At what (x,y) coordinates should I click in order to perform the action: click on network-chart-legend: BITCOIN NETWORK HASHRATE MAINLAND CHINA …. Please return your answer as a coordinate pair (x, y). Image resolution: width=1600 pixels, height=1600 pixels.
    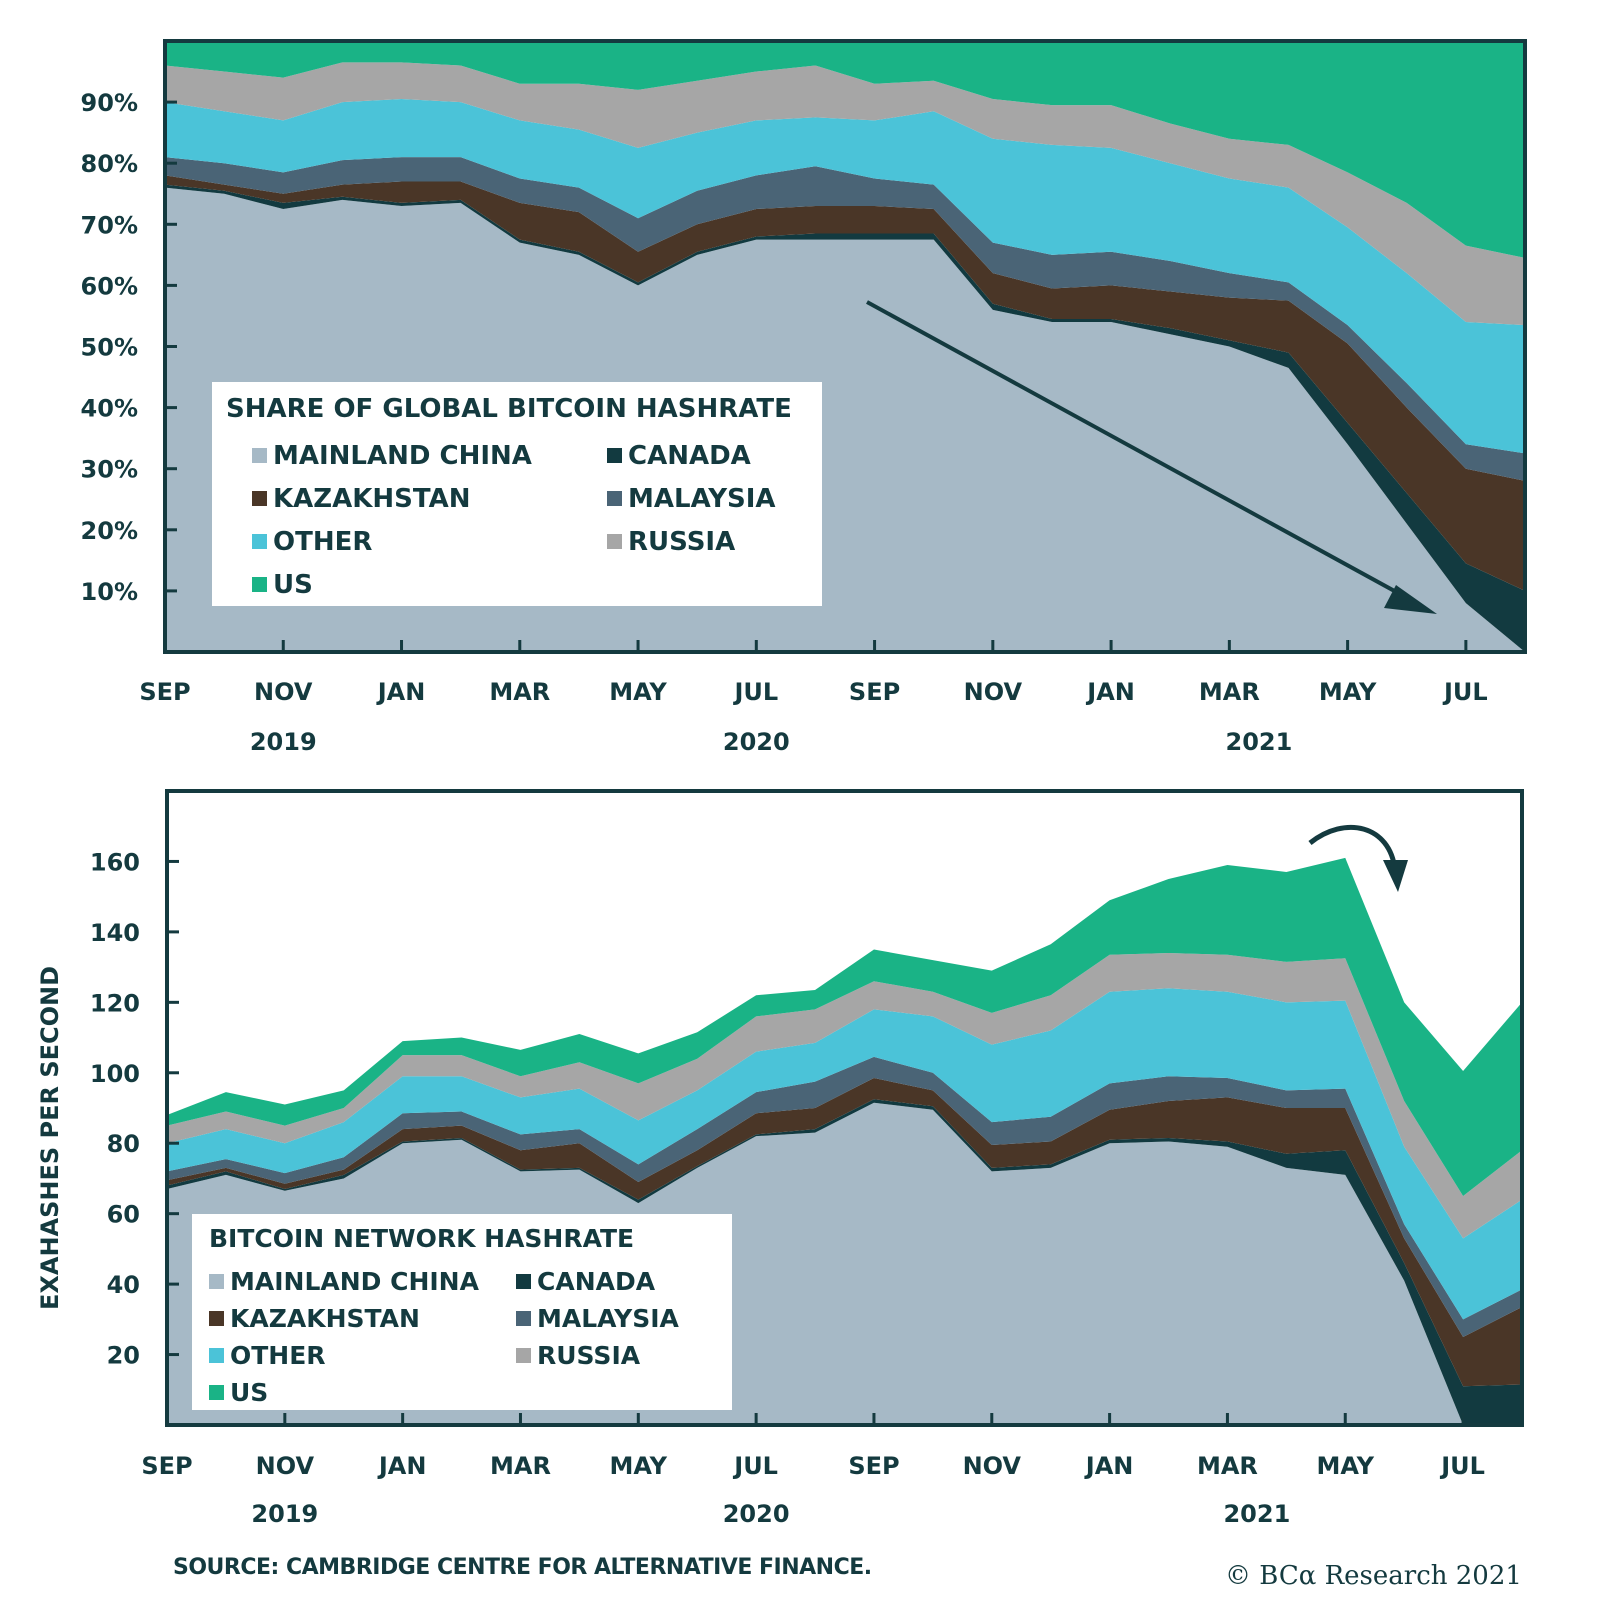
    Looking at the image, I should click on (462, 1312).